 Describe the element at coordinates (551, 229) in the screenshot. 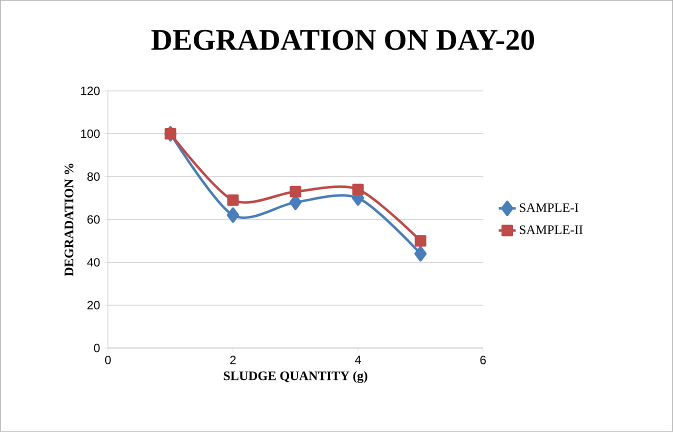

I see `legend-label: SAMPLE-II` at that location.